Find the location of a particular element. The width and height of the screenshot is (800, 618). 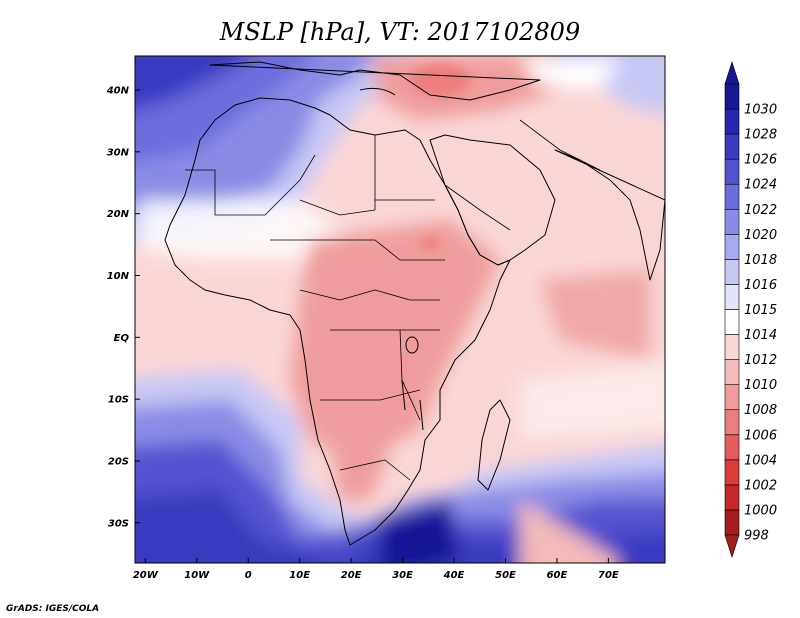

aegean-islands is located at coordinates (377, 91).